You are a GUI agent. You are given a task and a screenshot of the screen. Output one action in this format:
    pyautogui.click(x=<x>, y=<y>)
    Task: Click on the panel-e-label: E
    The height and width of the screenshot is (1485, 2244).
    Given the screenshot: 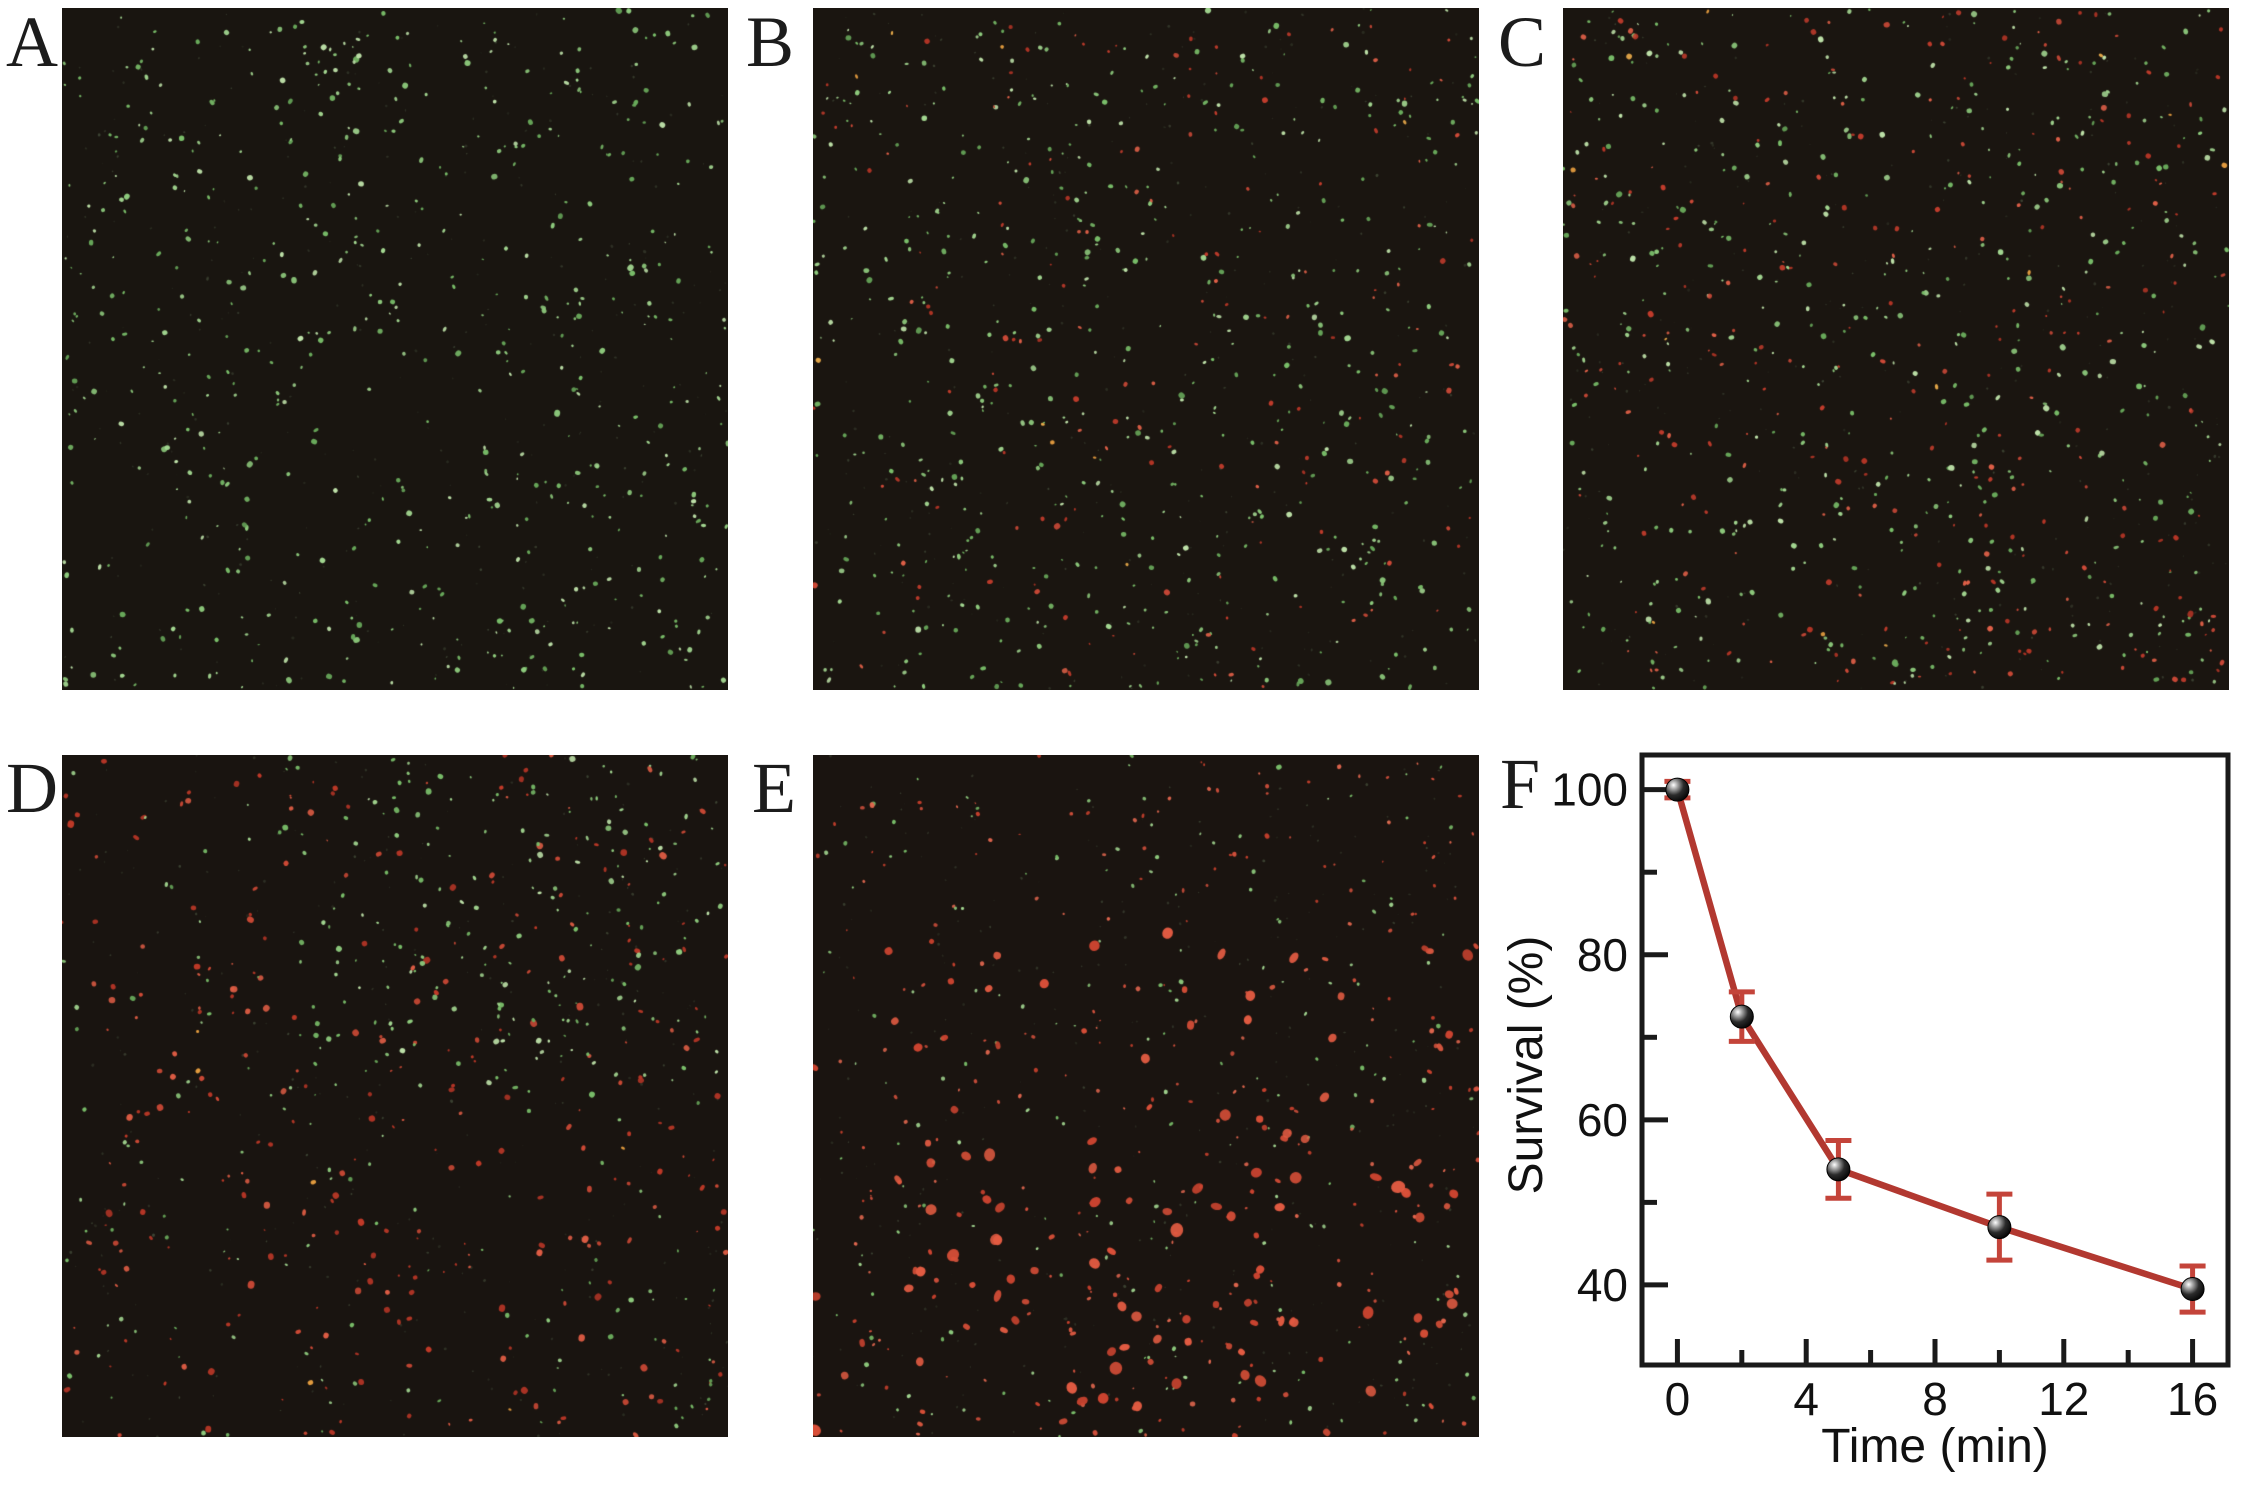 What is the action you would take?
    pyautogui.click(x=774, y=788)
    